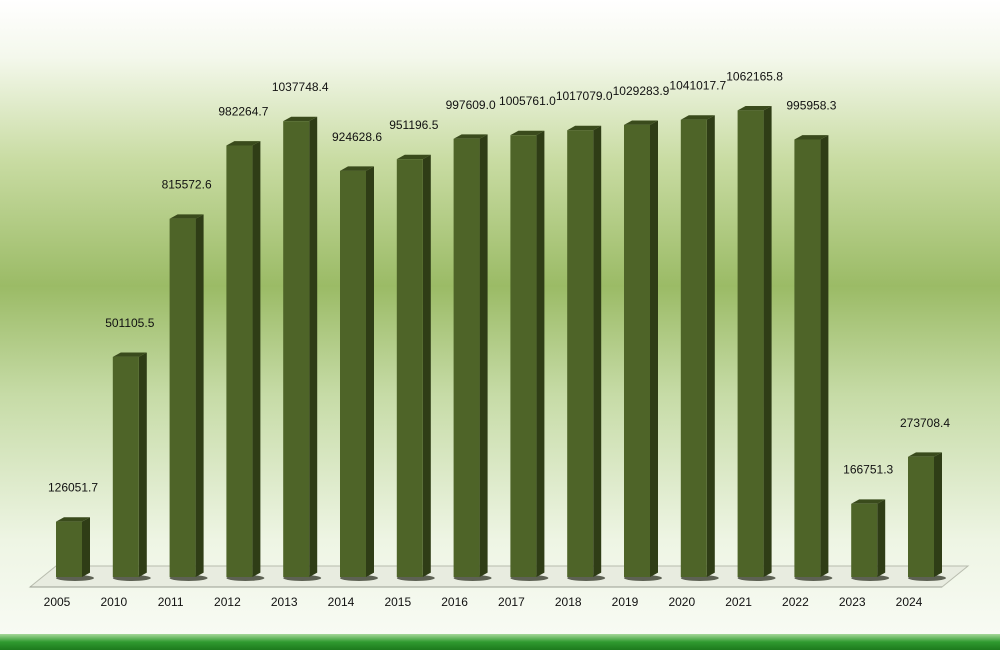 Image resolution: width=1000 pixels, height=650 pixels. Describe the element at coordinates (171, 602) in the screenshot. I see `x-tick-2011: 2011` at that location.